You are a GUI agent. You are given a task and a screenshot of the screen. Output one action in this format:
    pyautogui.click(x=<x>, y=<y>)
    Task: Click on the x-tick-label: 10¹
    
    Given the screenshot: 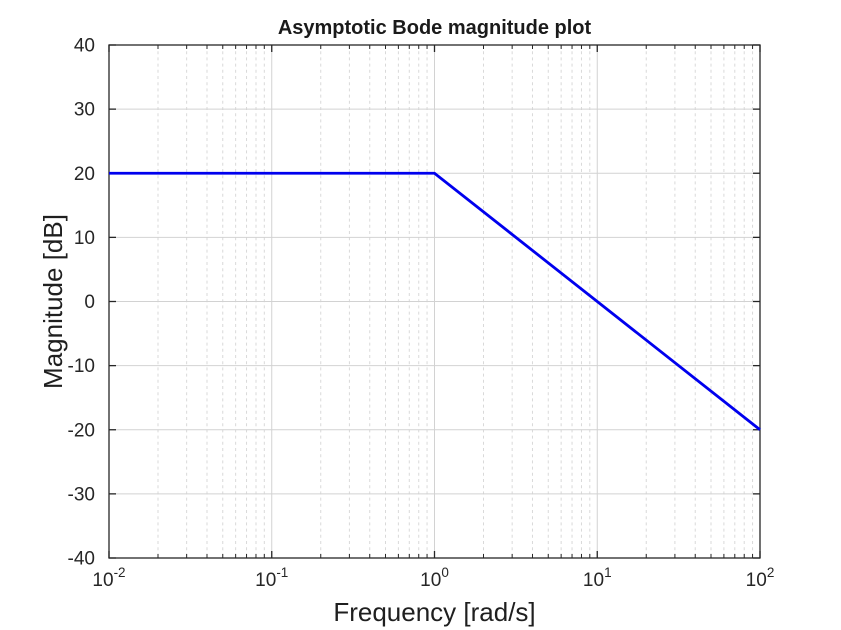 What is the action you would take?
    pyautogui.click(x=597, y=578)
    